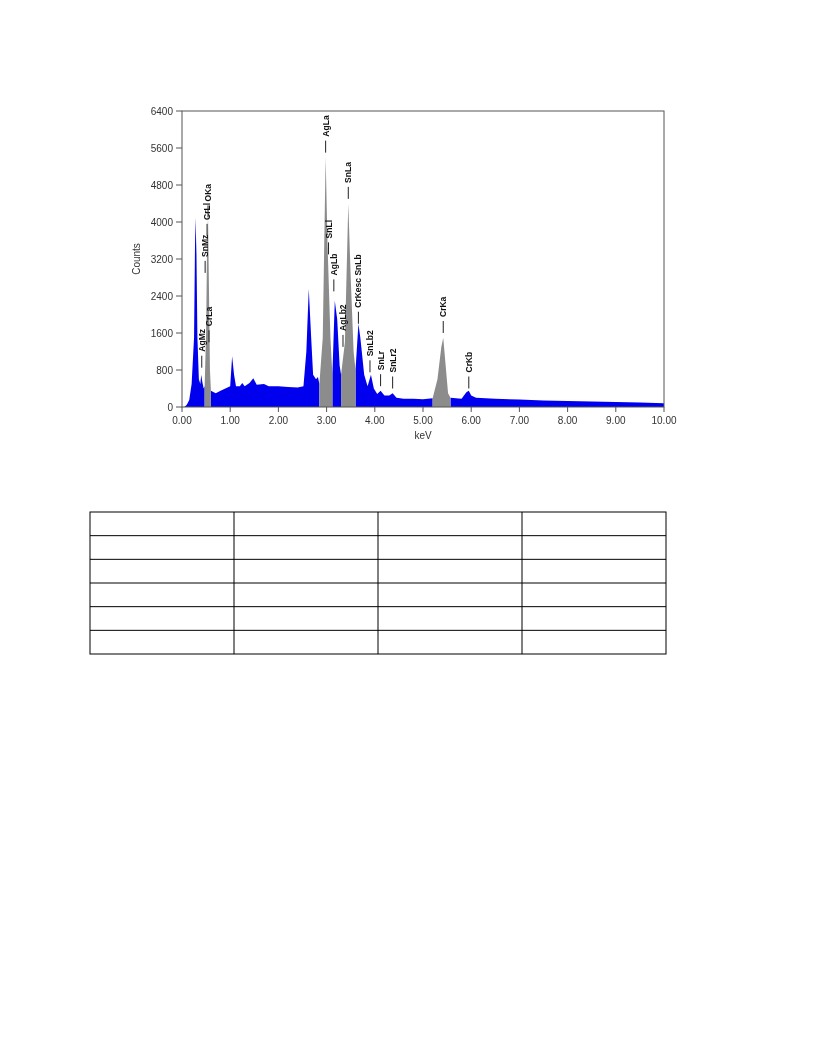 The image size is (816, 1056). What do you see at coordinates (333, 264) in the screenshot?
I see `annotation: AgLb` at bounding box center [333, 264].